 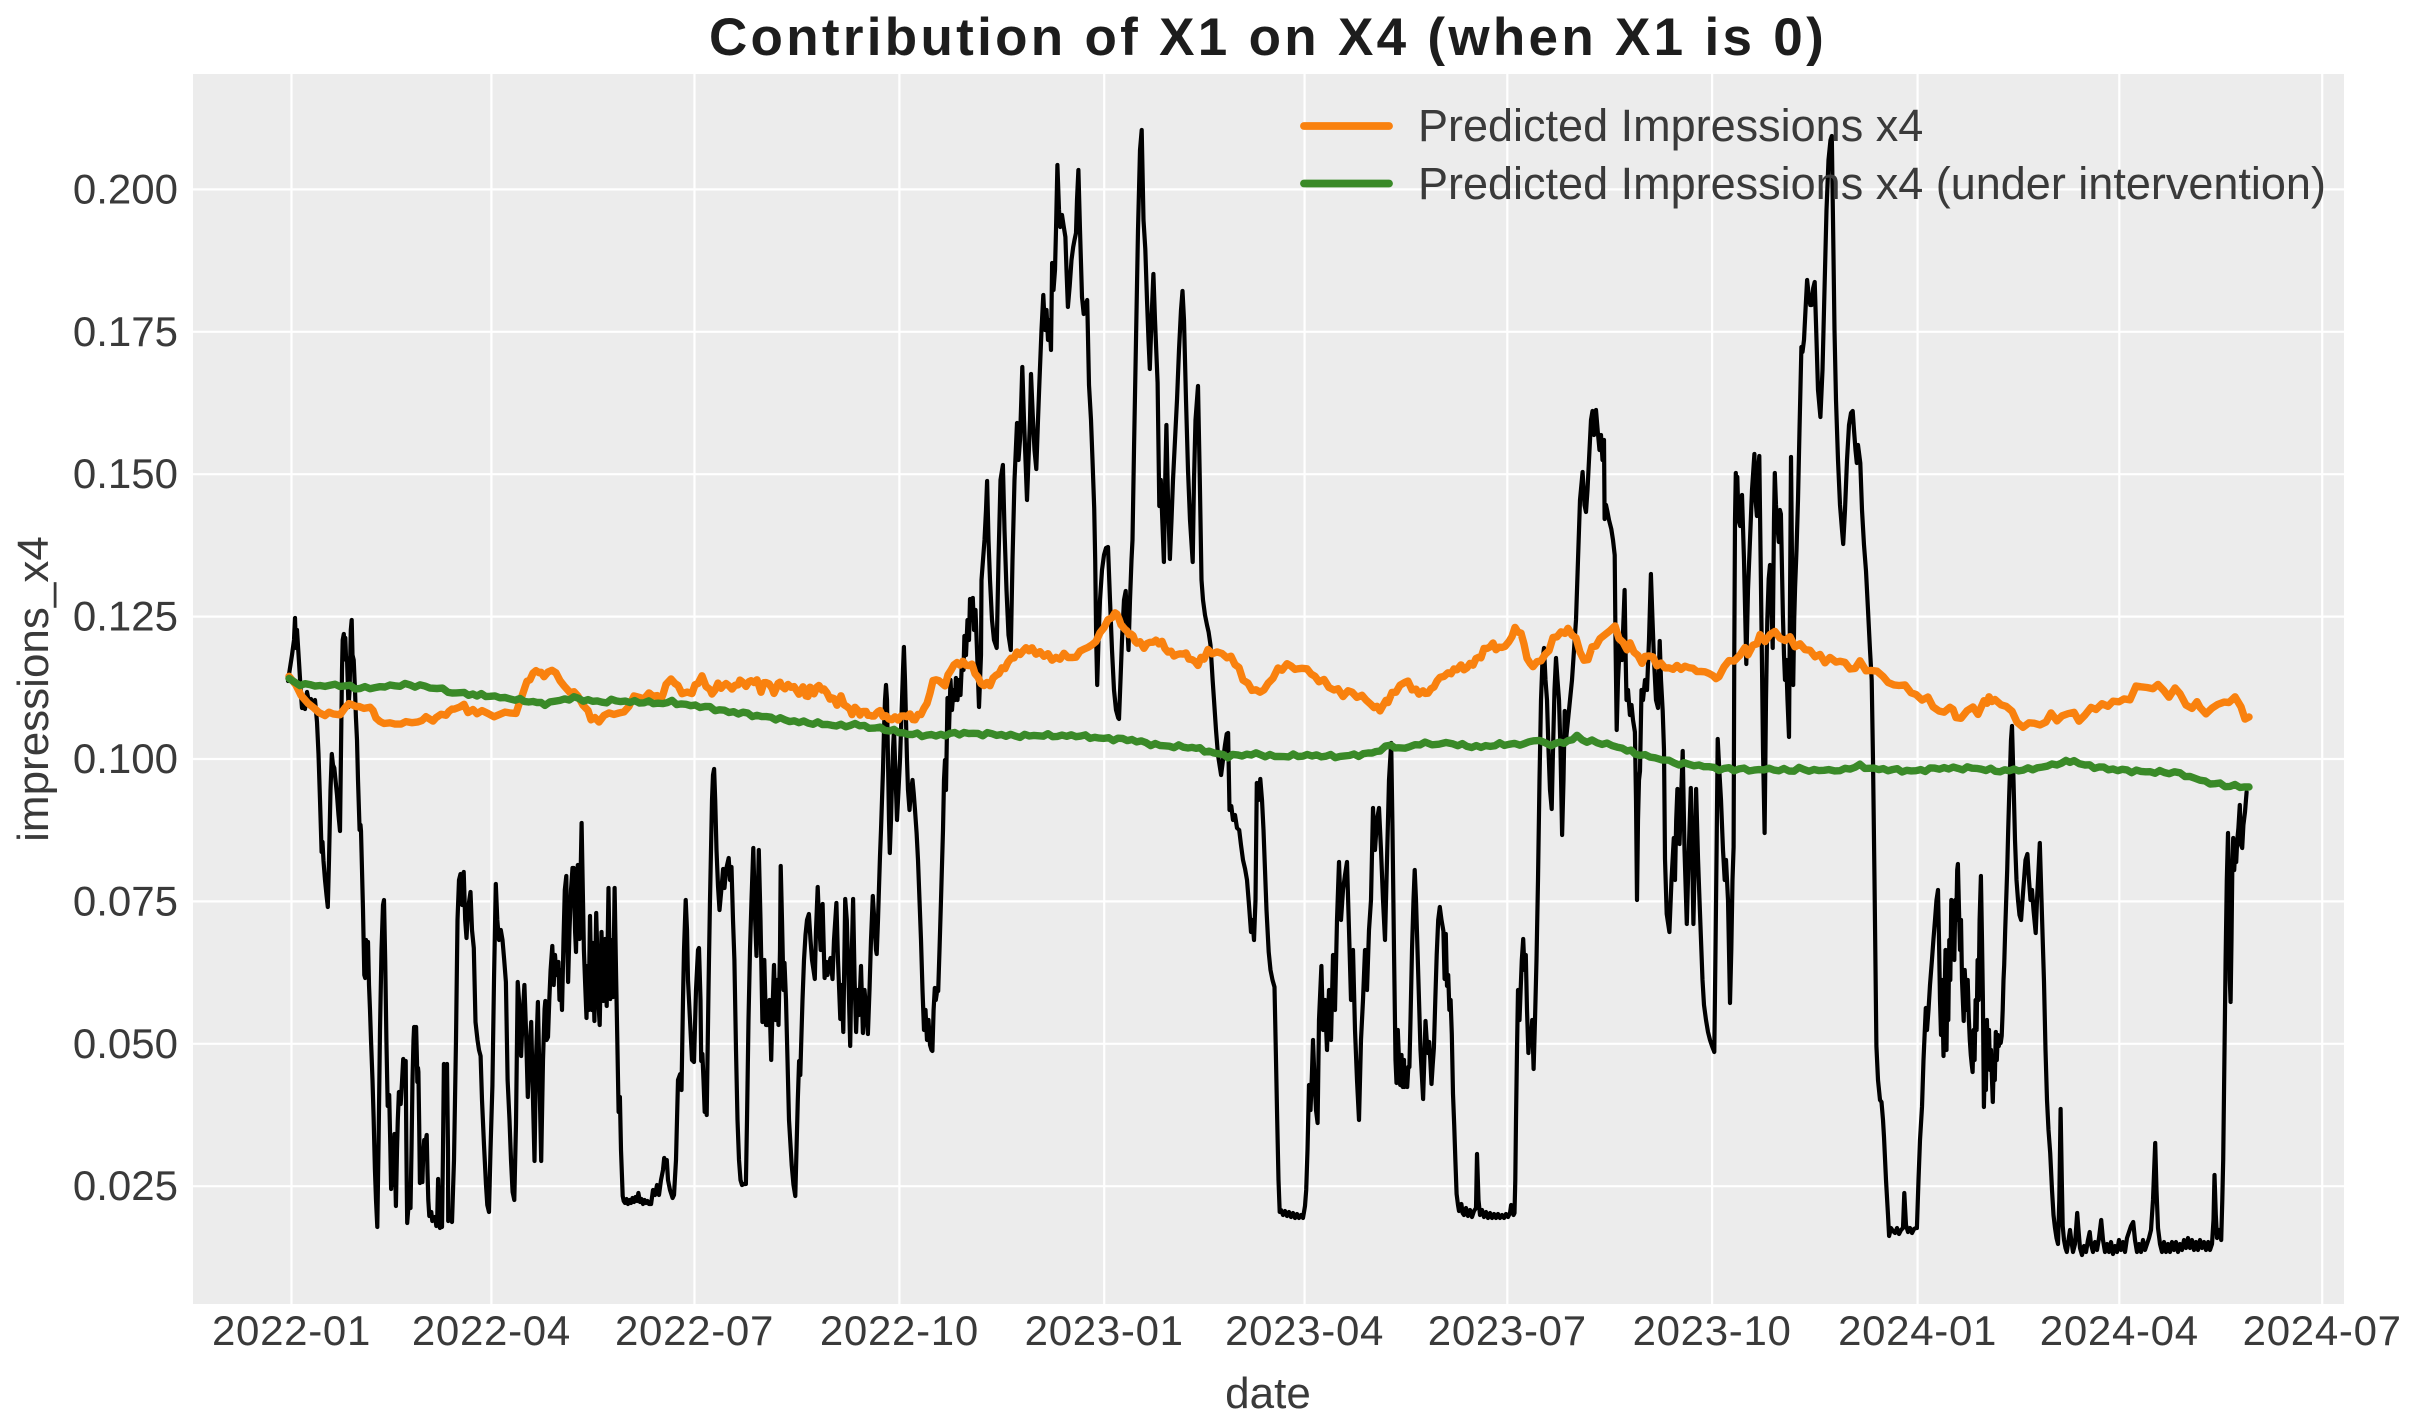 What do you see at coordinates (1507, 1330) in the screenshot?
I see `svg-text: 2023-07` at bounding box center [1507, 1330].